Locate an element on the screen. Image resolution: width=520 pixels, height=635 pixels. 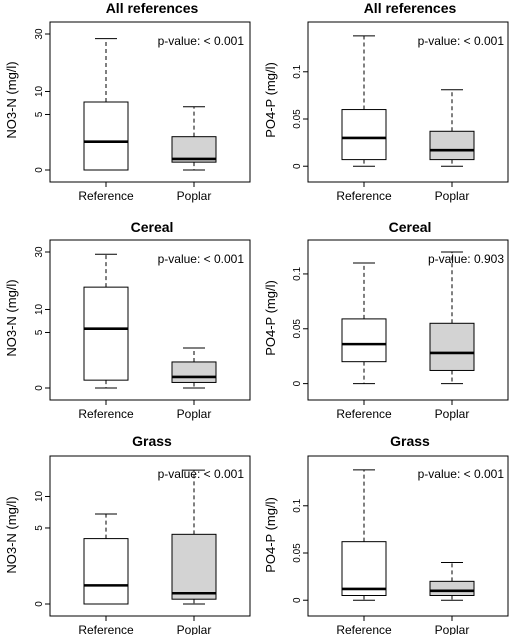
p-value-1: p-value: < 0.001 is located at coordinates (201, 41).